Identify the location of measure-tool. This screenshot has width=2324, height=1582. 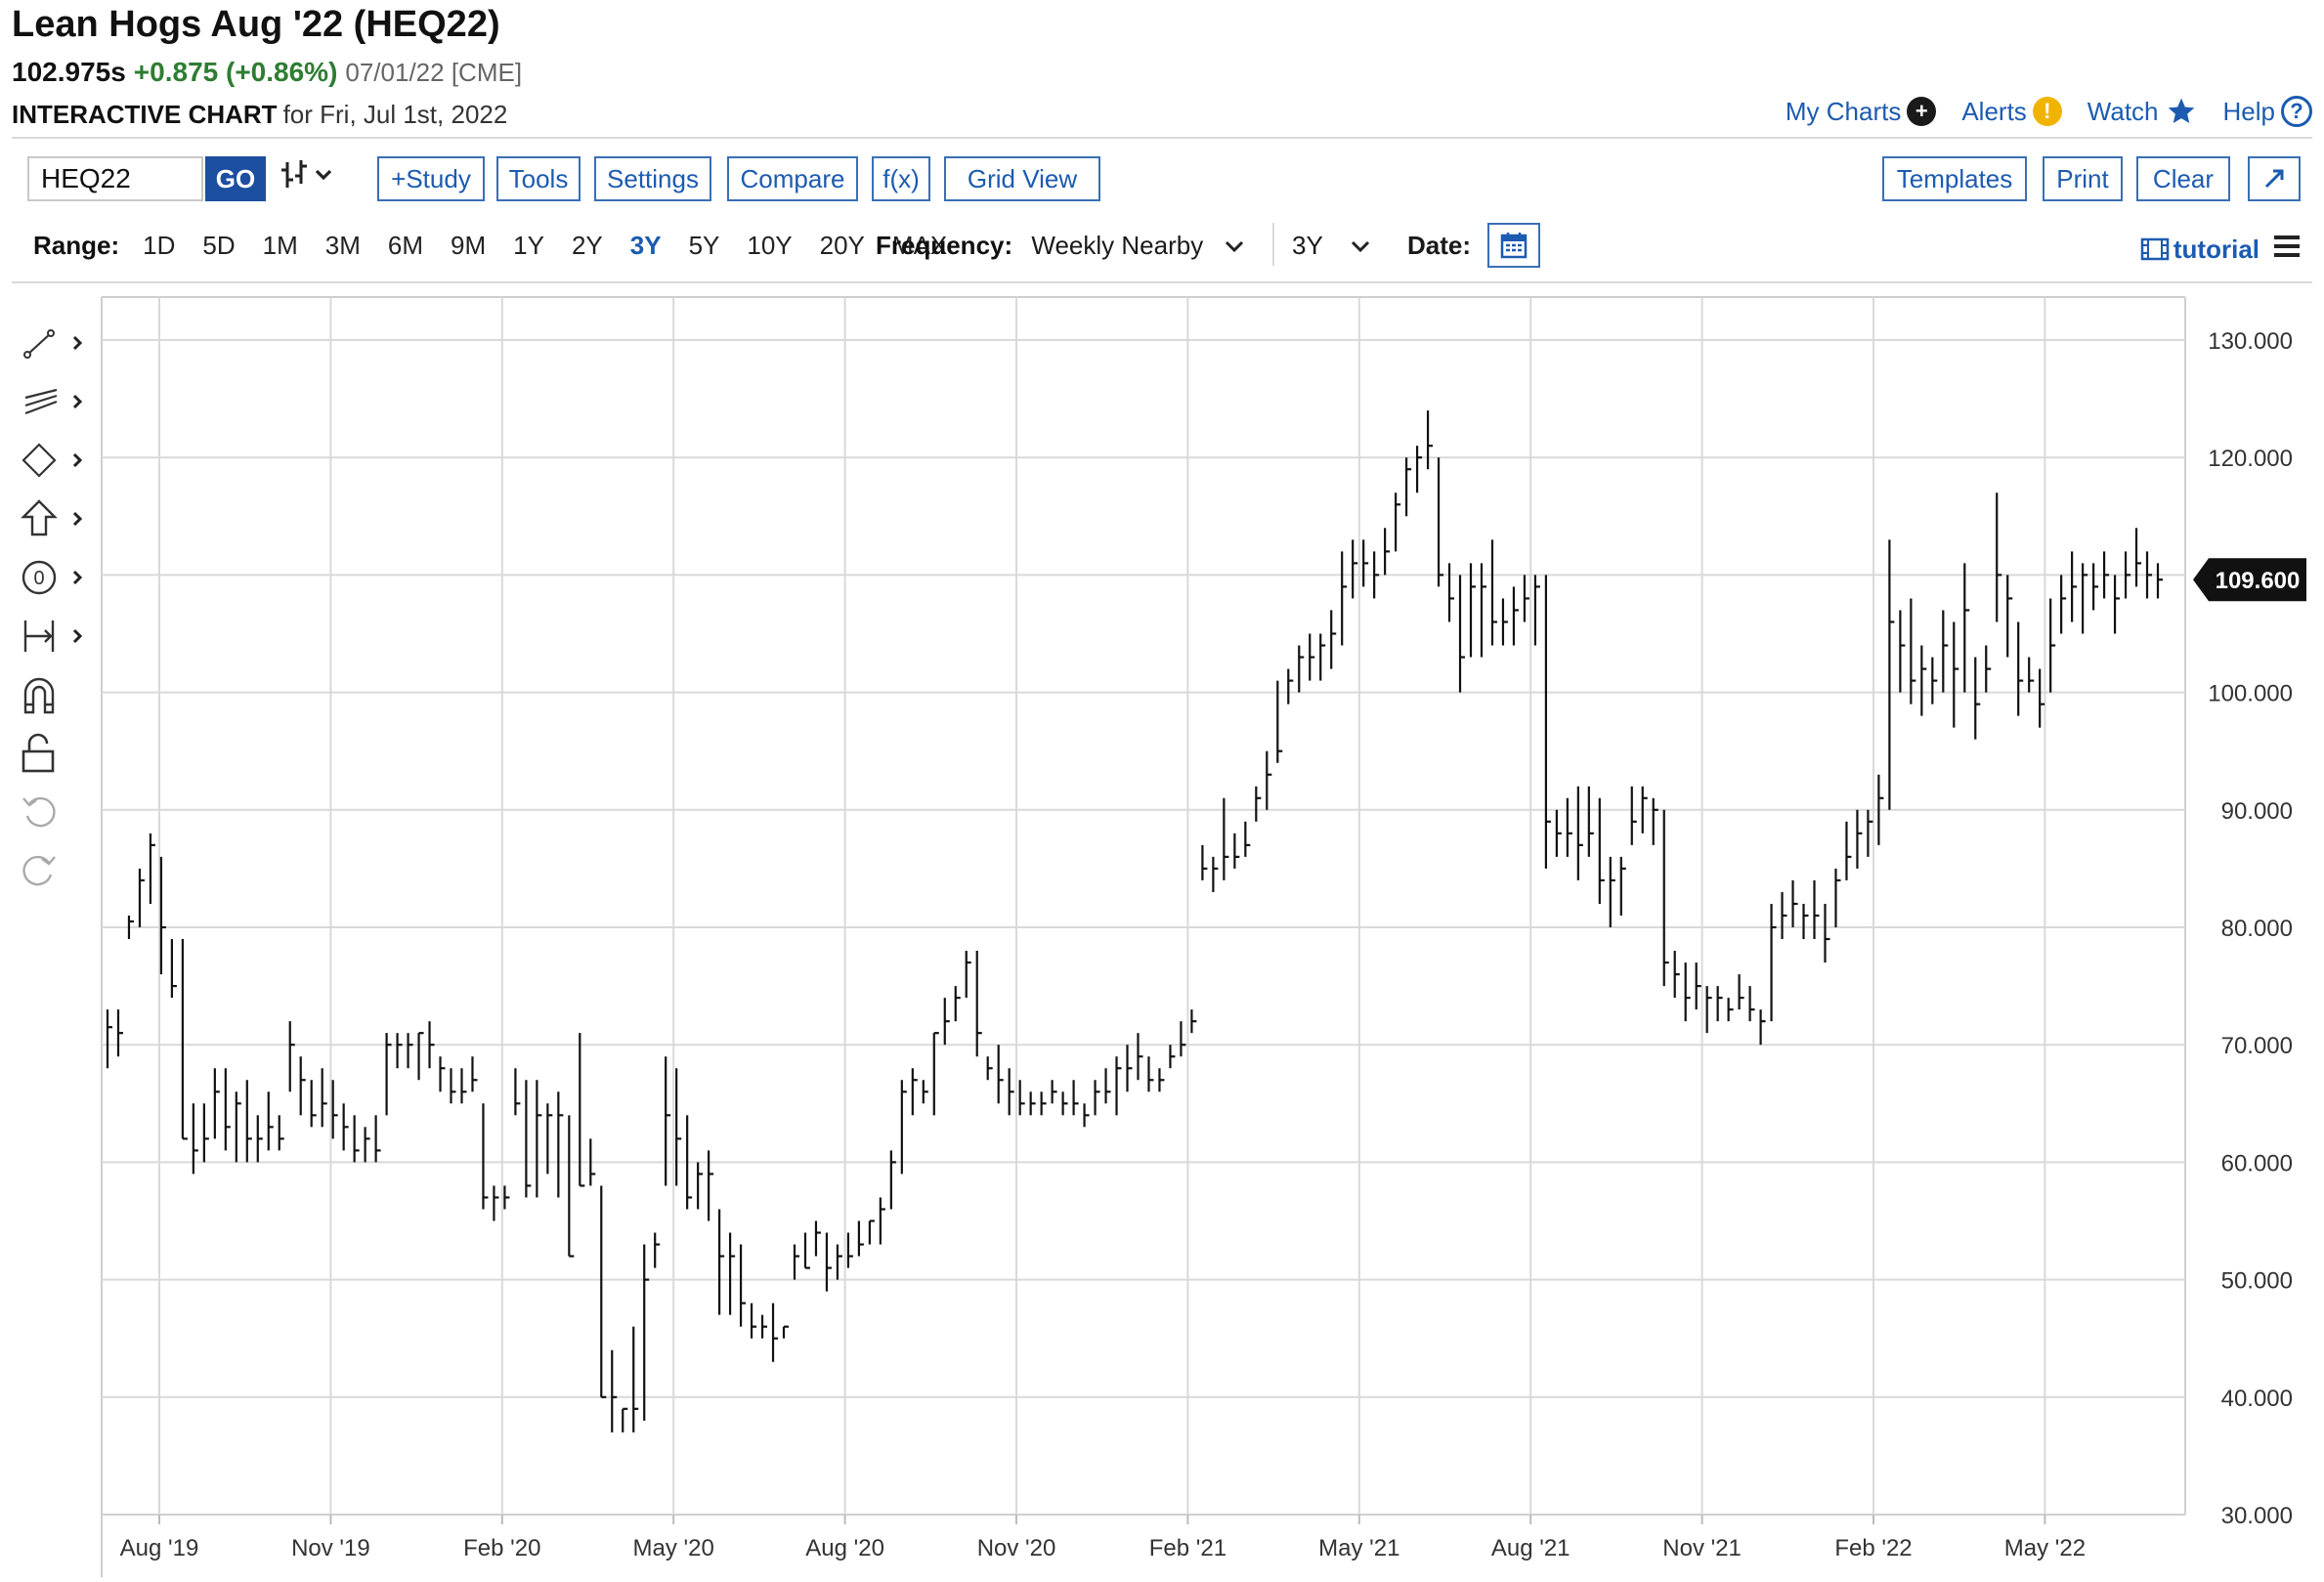
(59, 636).